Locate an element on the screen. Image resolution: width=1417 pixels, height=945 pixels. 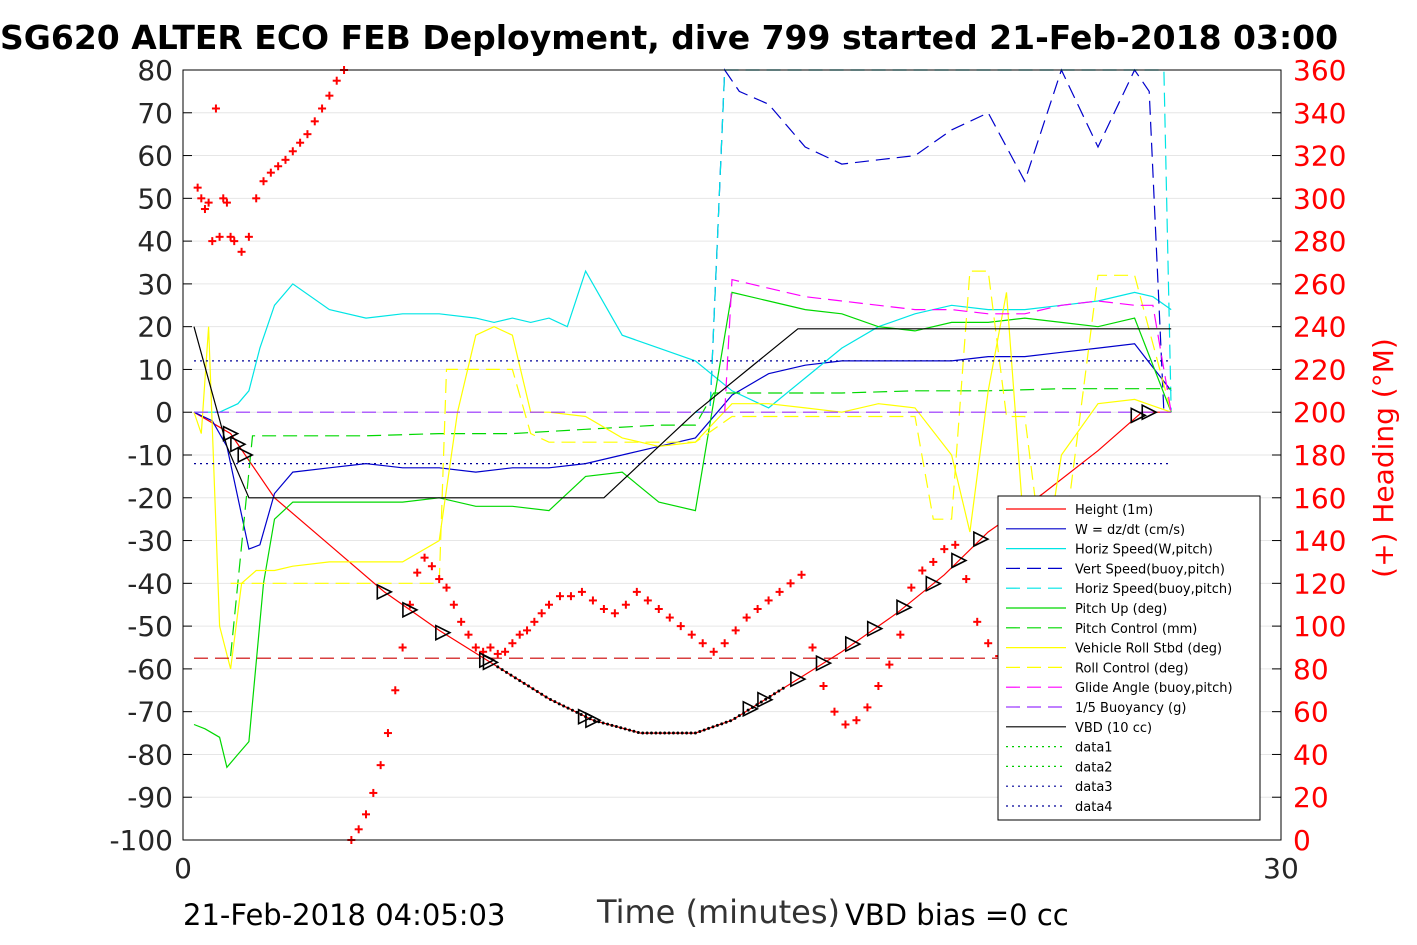
legend-label: Horiz Speed(W,pitch) is located at coordinates (1144, 550).